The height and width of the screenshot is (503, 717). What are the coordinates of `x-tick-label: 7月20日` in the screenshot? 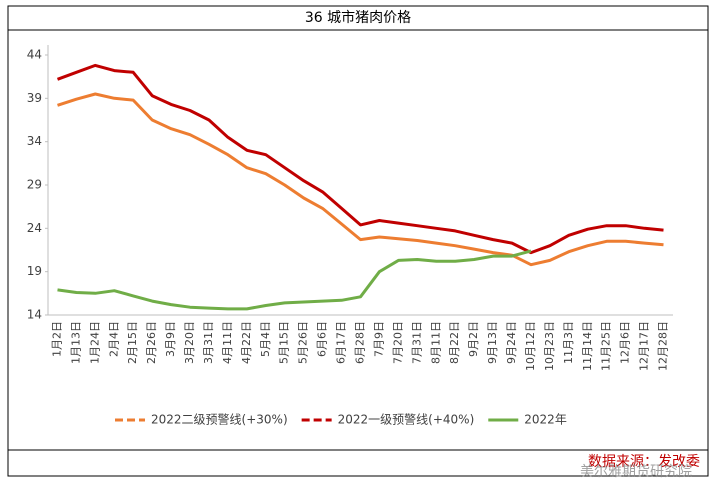 It's located at (397, 342).